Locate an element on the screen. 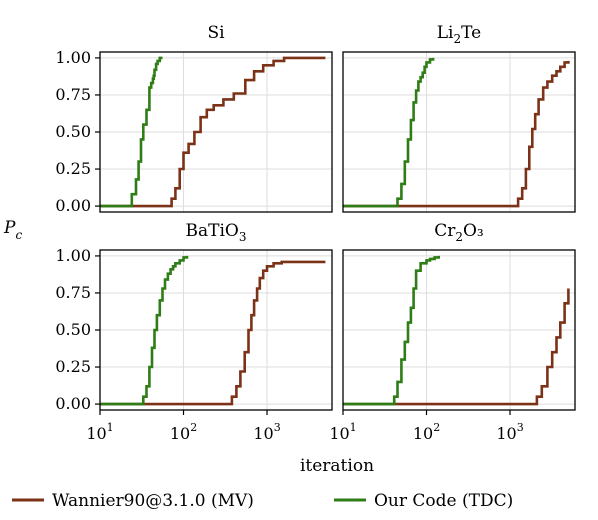 The width and height of the screenshot is (598, 520). panel-title-main: Si is located at coordinates (216, 33).